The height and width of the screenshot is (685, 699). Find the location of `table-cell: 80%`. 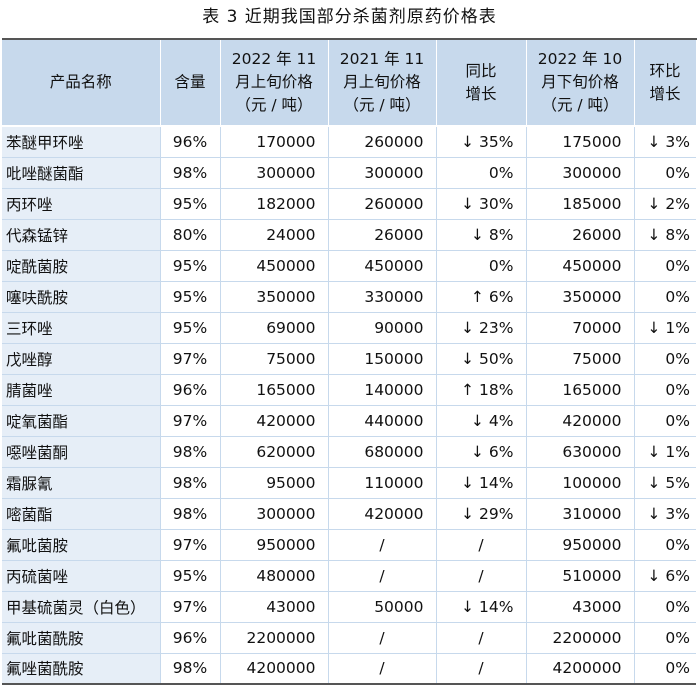

table-cell: 80% is located at coordinates (190, 235).